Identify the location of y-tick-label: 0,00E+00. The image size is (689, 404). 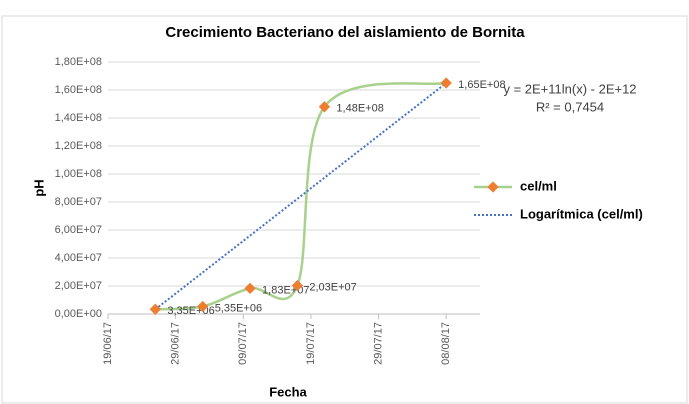
(78, 314).